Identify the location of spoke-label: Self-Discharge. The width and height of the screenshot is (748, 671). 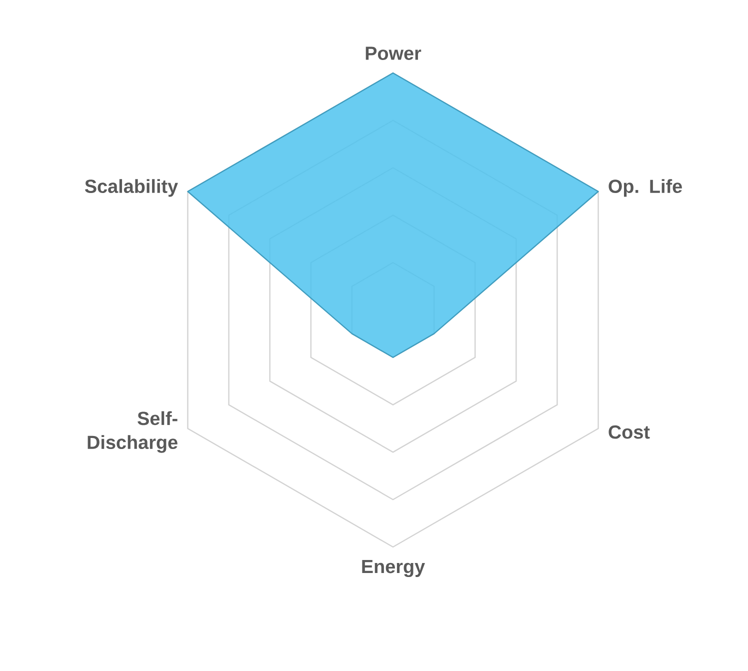
(133, 432).